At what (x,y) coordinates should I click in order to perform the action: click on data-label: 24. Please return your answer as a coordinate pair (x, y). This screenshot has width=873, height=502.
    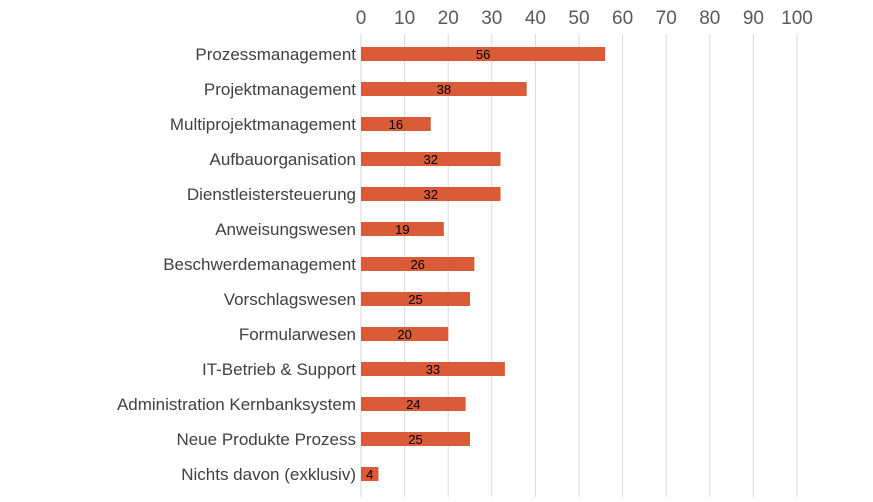
    Looking at the image, I should click on (413, 404).